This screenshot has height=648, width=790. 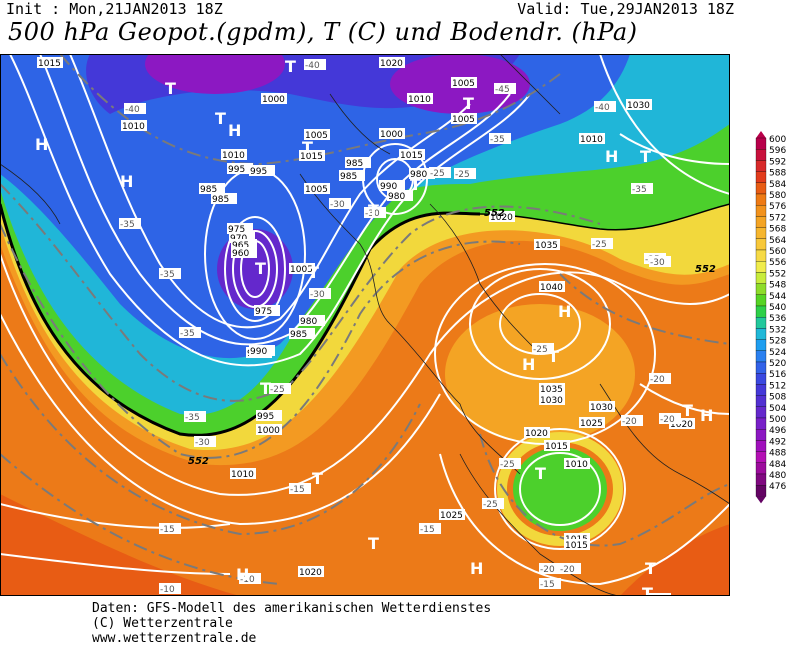 I want to click on legend-label: 588, so click(x=777, y=174).